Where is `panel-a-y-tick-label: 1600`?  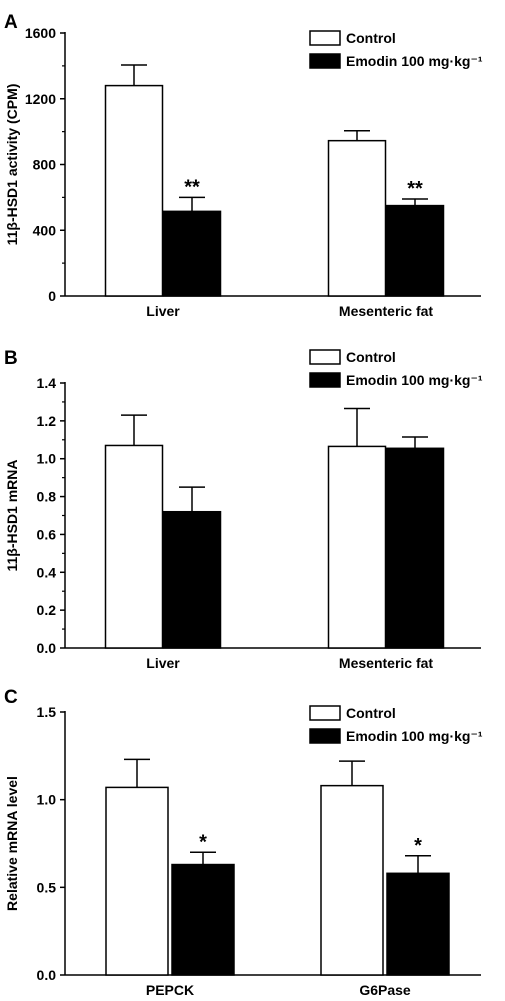 panel-a-y-tick-label: 1600 is located at coordinates (40, 33).